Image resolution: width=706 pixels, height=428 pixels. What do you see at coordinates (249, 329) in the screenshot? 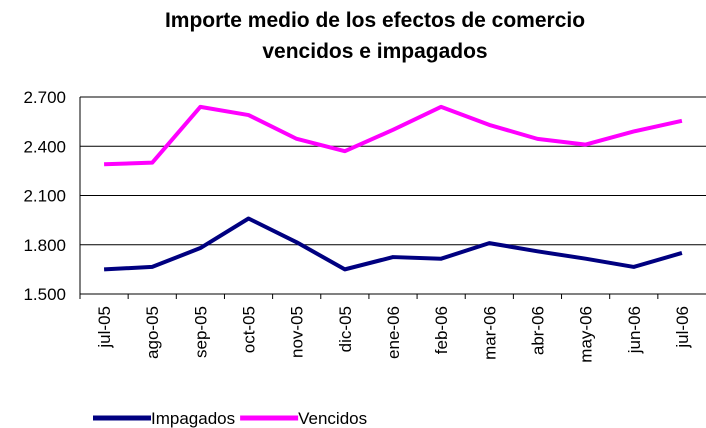
I see `x-tick-label: oct-05` at bounding box center [249, 329].